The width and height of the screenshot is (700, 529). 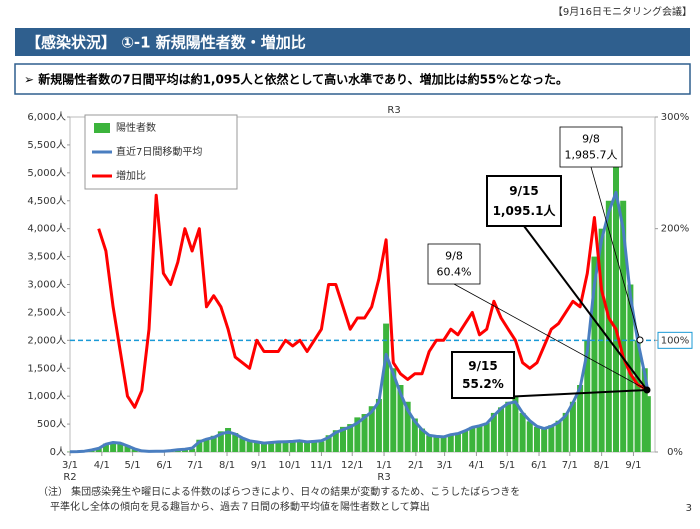 What do you see at coordinates (321, 465) in the screenshot?
I see `x-tick-label: 11/1` at bounding box center [321, 465].